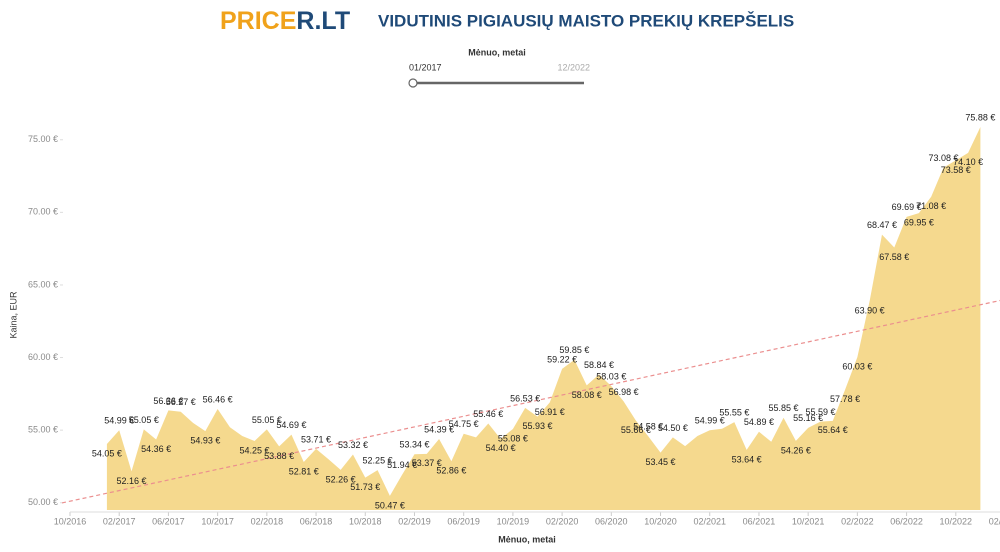 This screenshot has height=552, width=1000. What do you see at coordinates (796, 450) in the screenshot?
I see `value-label: 54.26 €` at bounding box center [796, 450].